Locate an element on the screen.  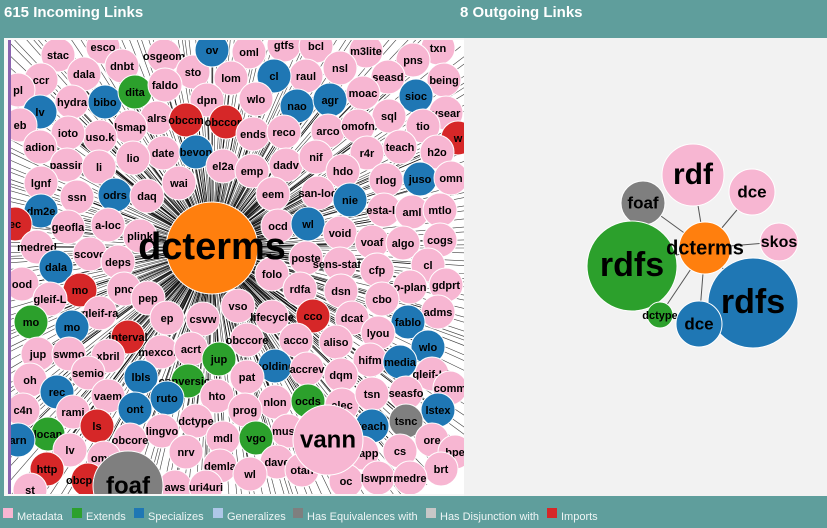
node: pns is located at coordinates (413, 60).